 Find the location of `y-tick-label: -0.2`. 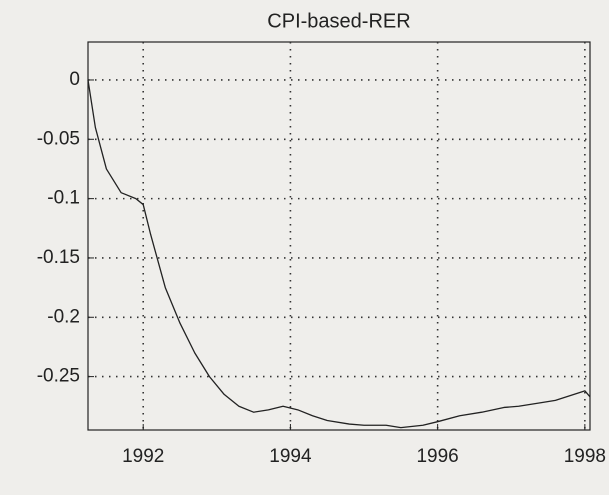

y-tick-label: -0.2 is located at coordinates (63, 316).